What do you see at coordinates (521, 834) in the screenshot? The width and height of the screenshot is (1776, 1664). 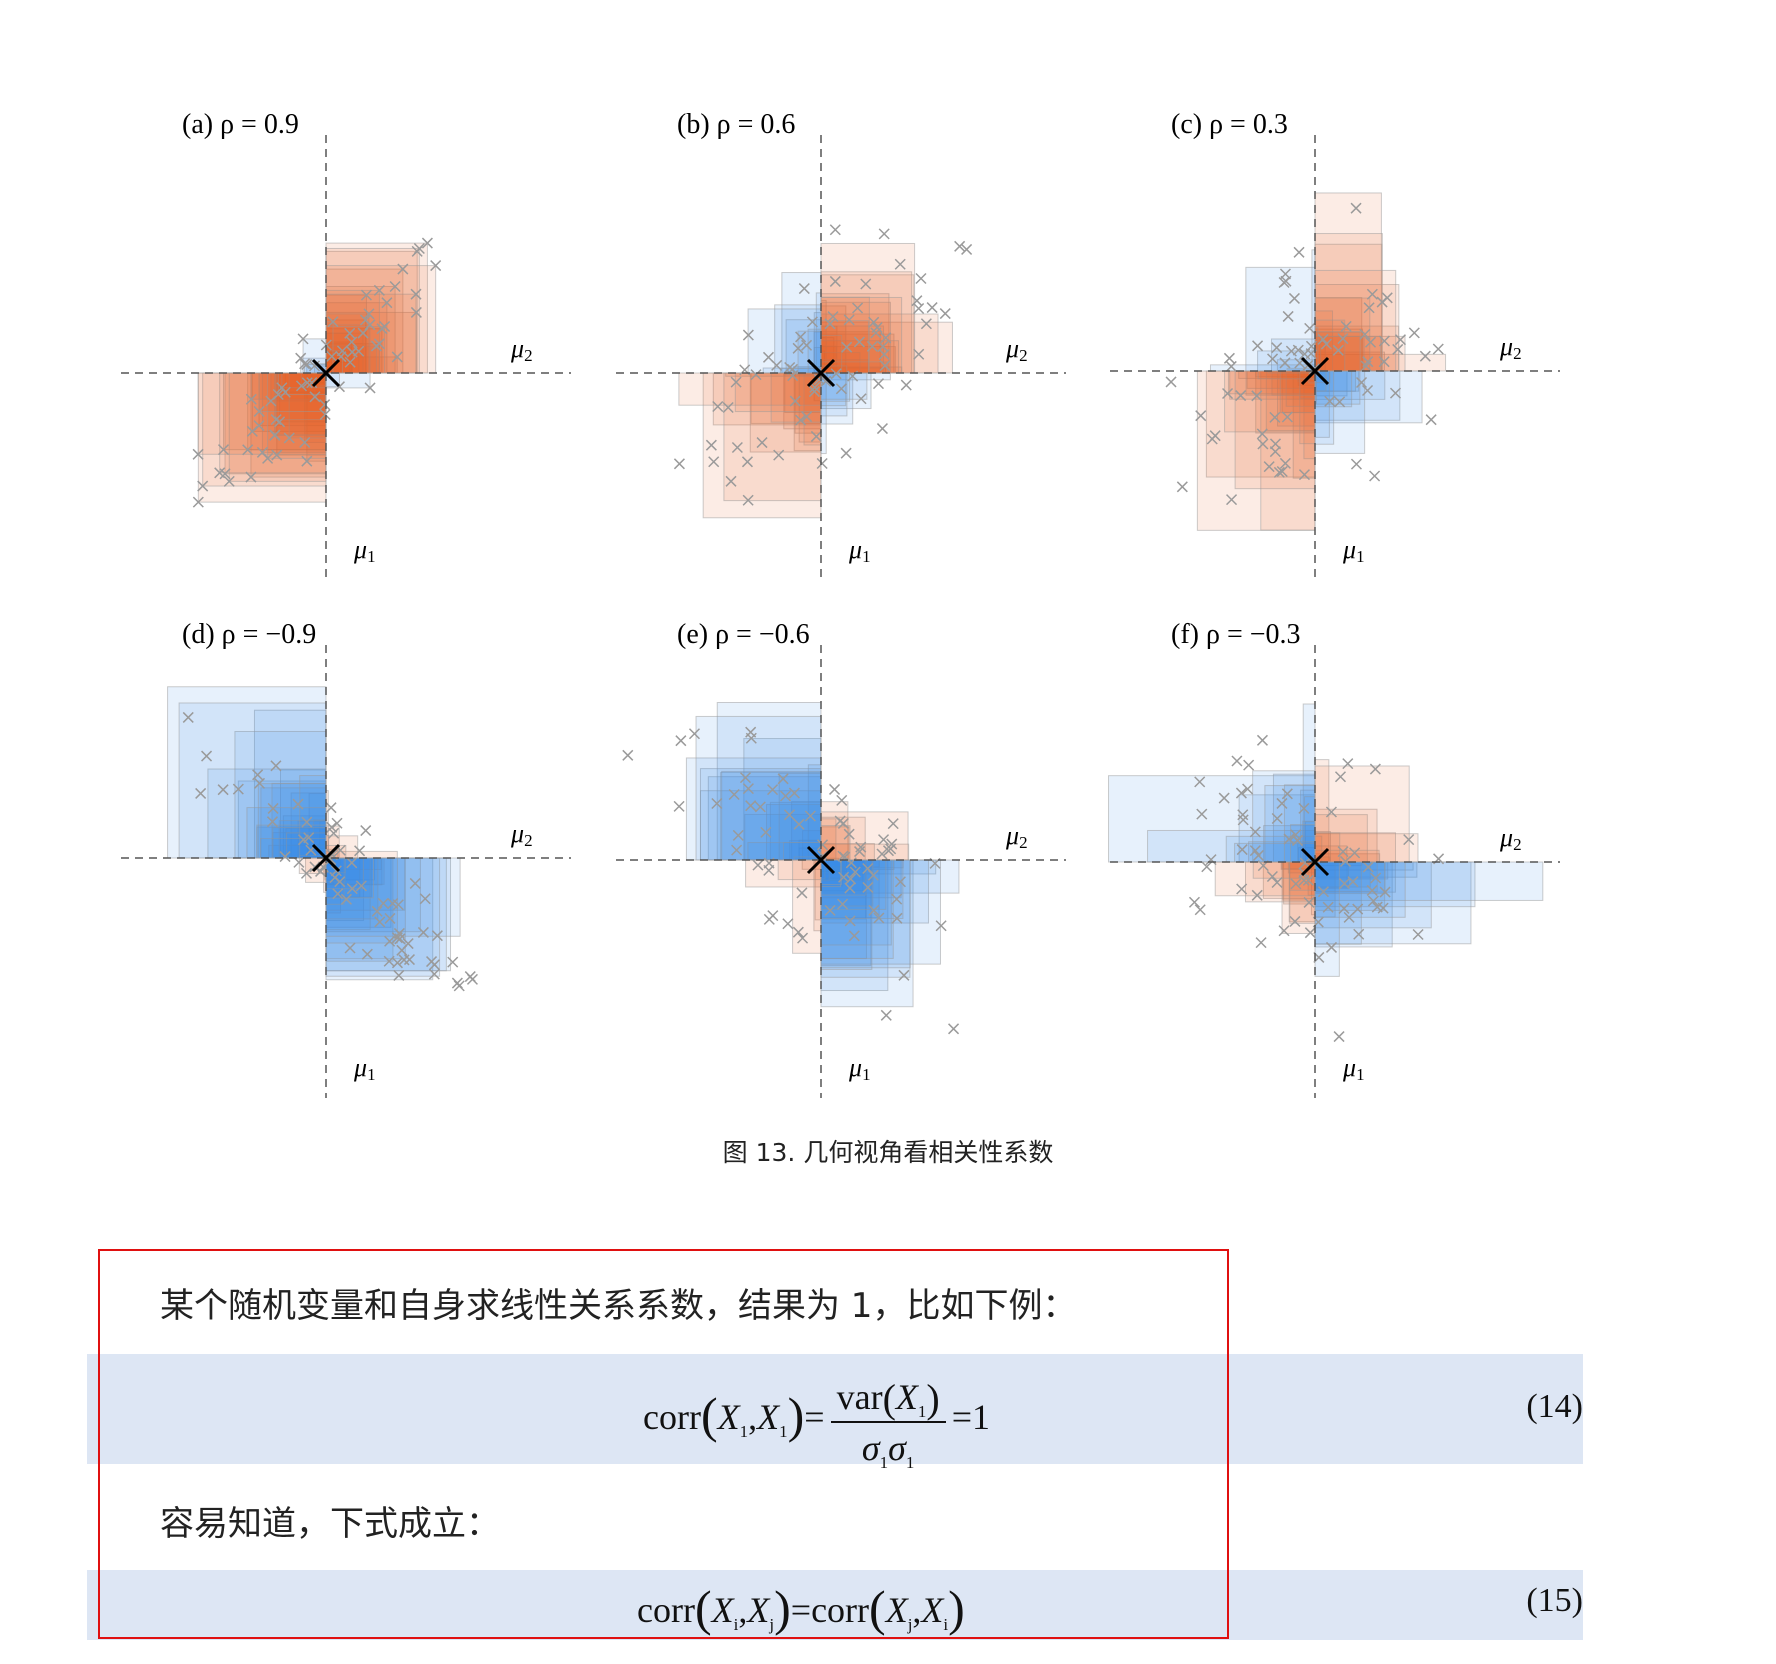 I see `mu2-label: μ2` at bounding box center [521, 834].